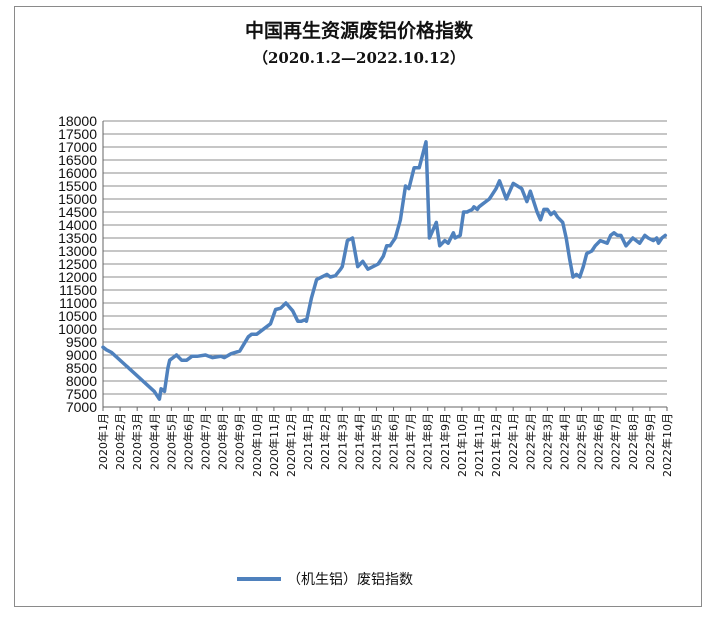 This screenshot has height=624, width=716. I want to click on legend-label: （机生铝）废铝指数, so click(350, 580).